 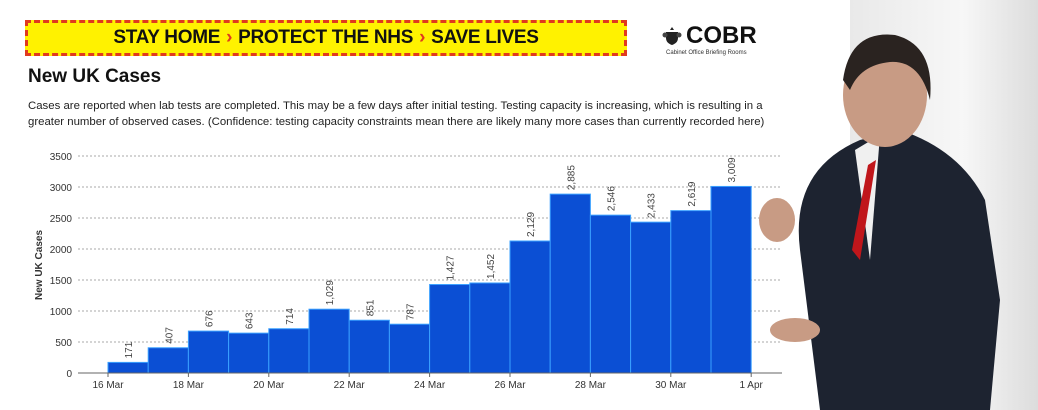 I want to click on y-tick-label: 1500, so click(x=61, y=281).